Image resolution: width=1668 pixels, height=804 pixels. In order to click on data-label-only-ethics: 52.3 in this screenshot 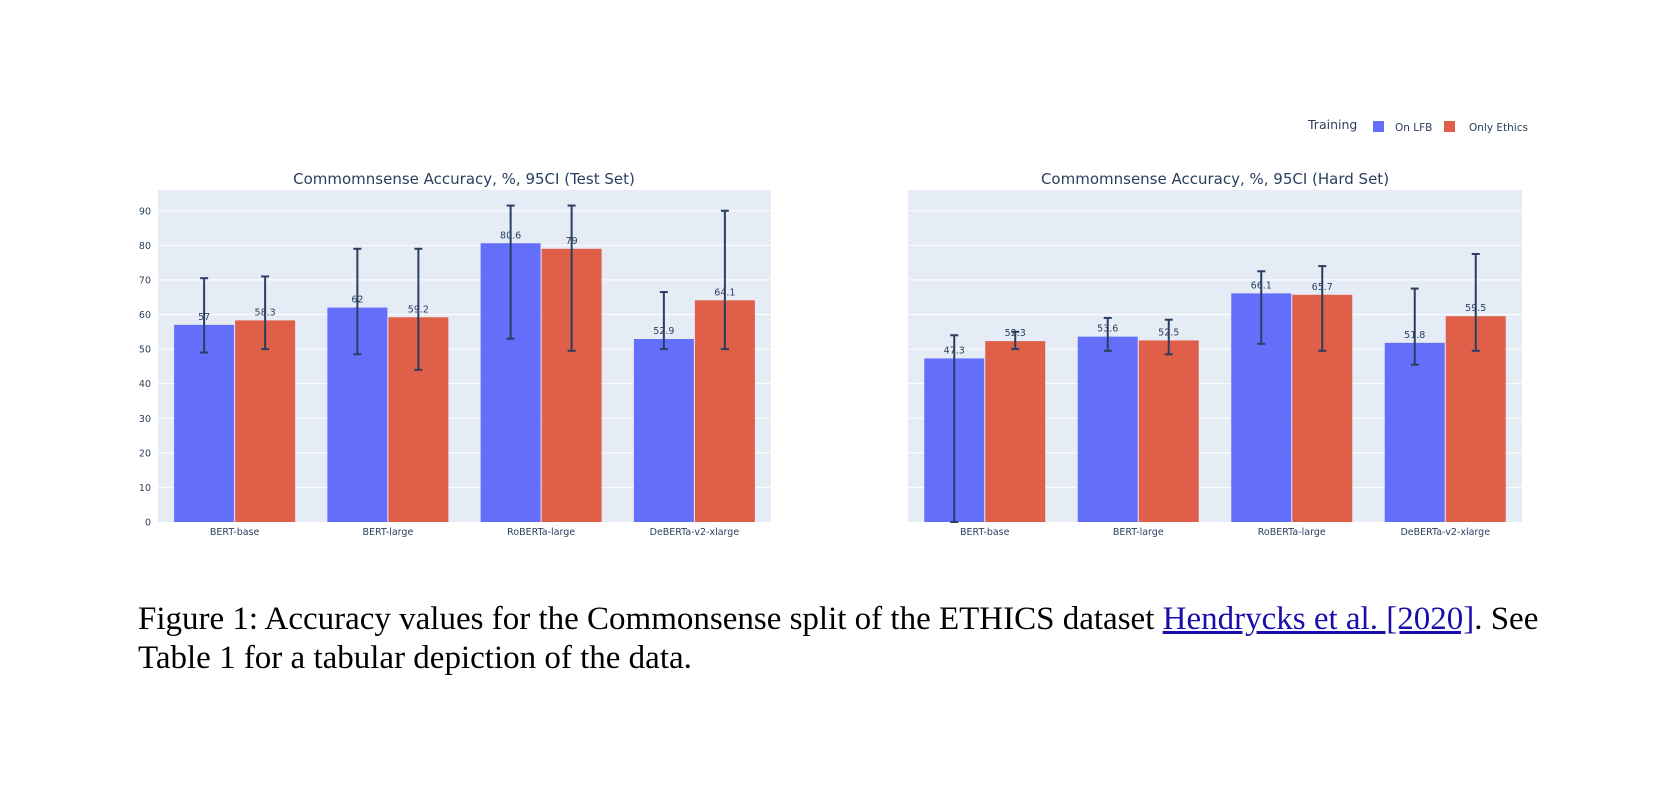, I will do `click(1015, 333)`.